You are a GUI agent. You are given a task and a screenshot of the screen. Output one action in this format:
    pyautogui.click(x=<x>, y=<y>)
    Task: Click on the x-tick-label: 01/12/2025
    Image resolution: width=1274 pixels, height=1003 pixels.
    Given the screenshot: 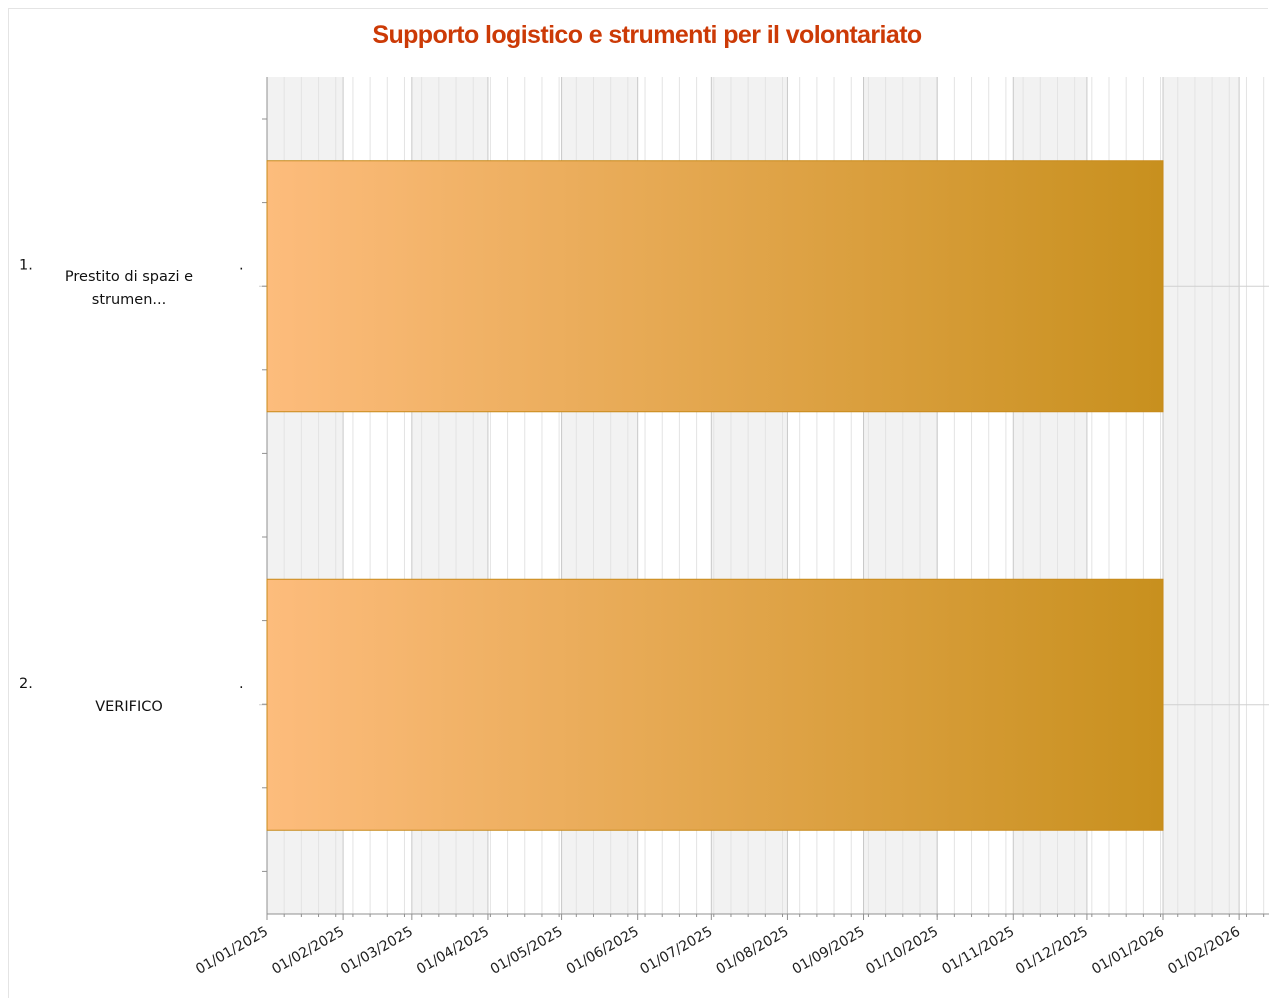 What is the action you would take?
    pyautogui.click(x=1052, y=951)
    